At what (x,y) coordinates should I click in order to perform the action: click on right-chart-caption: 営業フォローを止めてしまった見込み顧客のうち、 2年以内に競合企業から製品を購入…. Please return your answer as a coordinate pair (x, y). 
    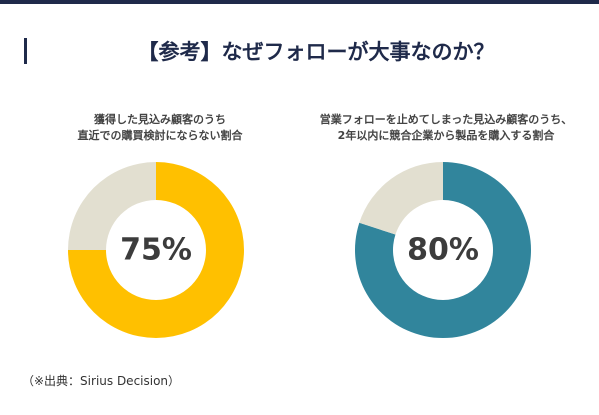
    Looking at the image, I should click on (446, 128).